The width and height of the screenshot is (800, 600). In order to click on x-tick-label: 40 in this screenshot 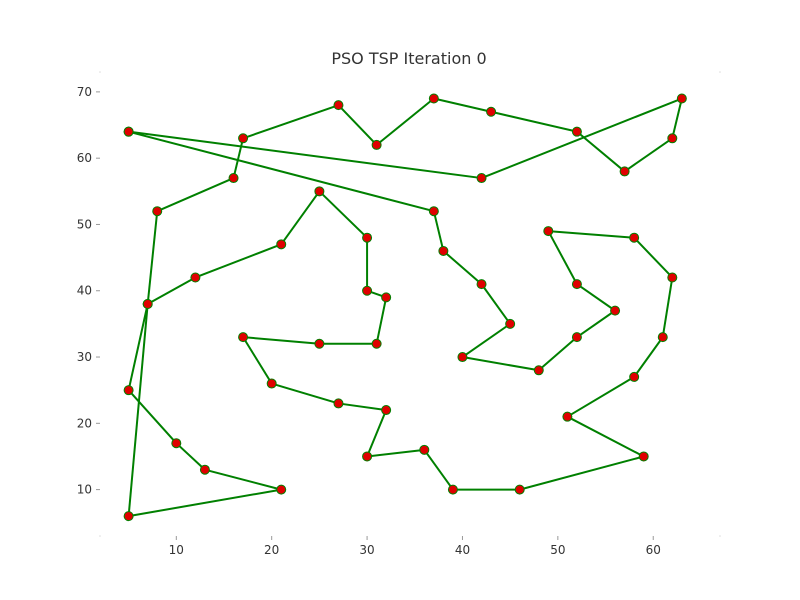, I will do `click(462, 550)`.